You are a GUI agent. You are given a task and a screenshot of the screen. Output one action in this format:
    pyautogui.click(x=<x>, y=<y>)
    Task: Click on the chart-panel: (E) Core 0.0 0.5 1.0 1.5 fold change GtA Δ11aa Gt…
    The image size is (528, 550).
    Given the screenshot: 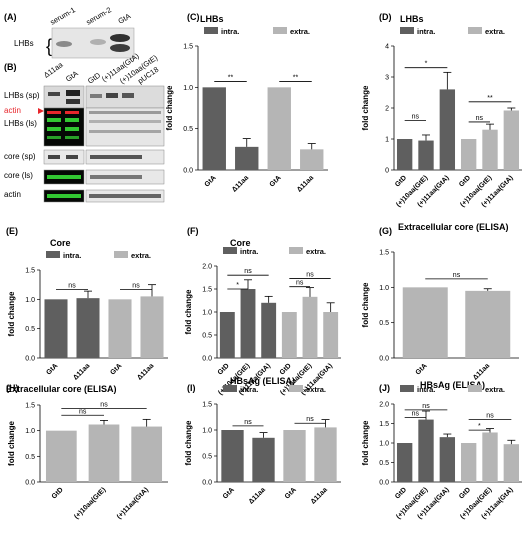 What is the action you would take?
    pyautogui.click(x=87, y=304)
    